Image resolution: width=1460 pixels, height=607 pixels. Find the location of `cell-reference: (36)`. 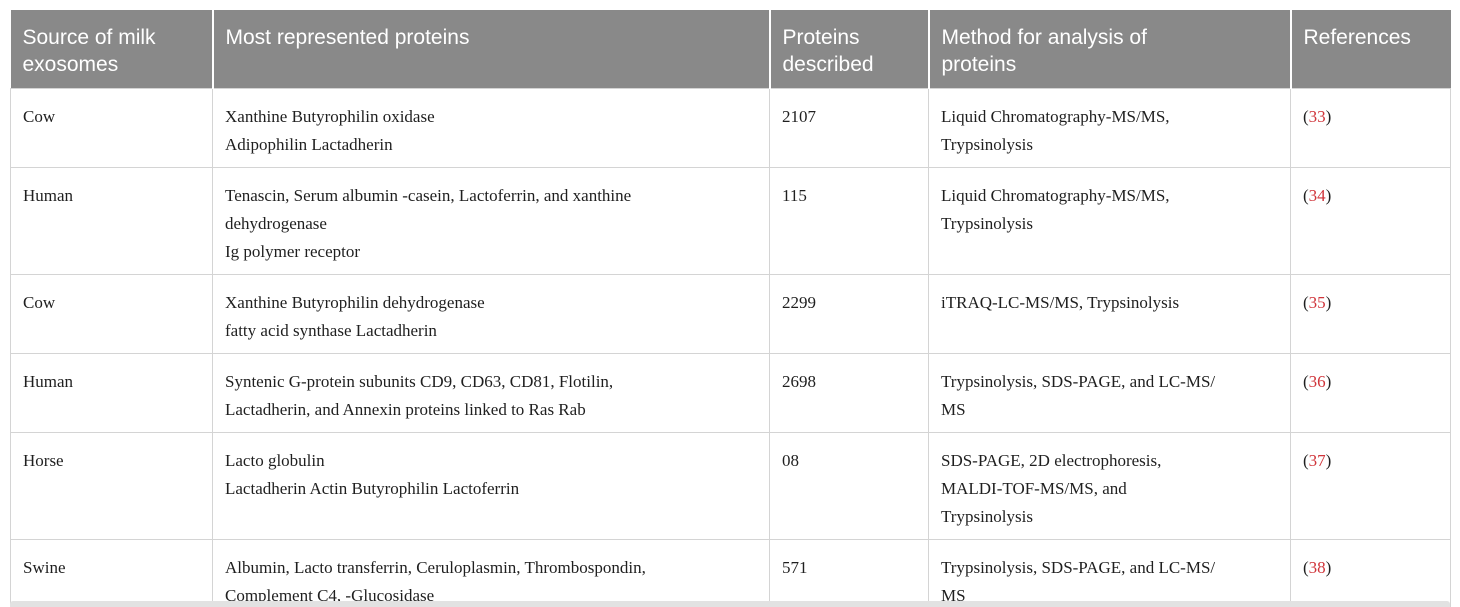

cell-reference: (36) is located at coordinates (1370, 393).